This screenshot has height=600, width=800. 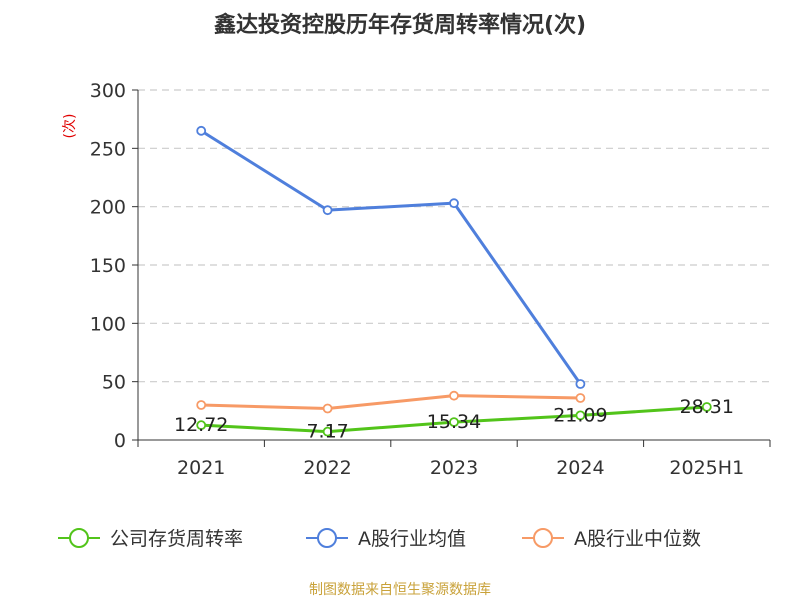 What do you see at coordinates (637, 539) in the screenshot?
I see `legend-label: A股行业中位数` at bounding box center [637, 539].